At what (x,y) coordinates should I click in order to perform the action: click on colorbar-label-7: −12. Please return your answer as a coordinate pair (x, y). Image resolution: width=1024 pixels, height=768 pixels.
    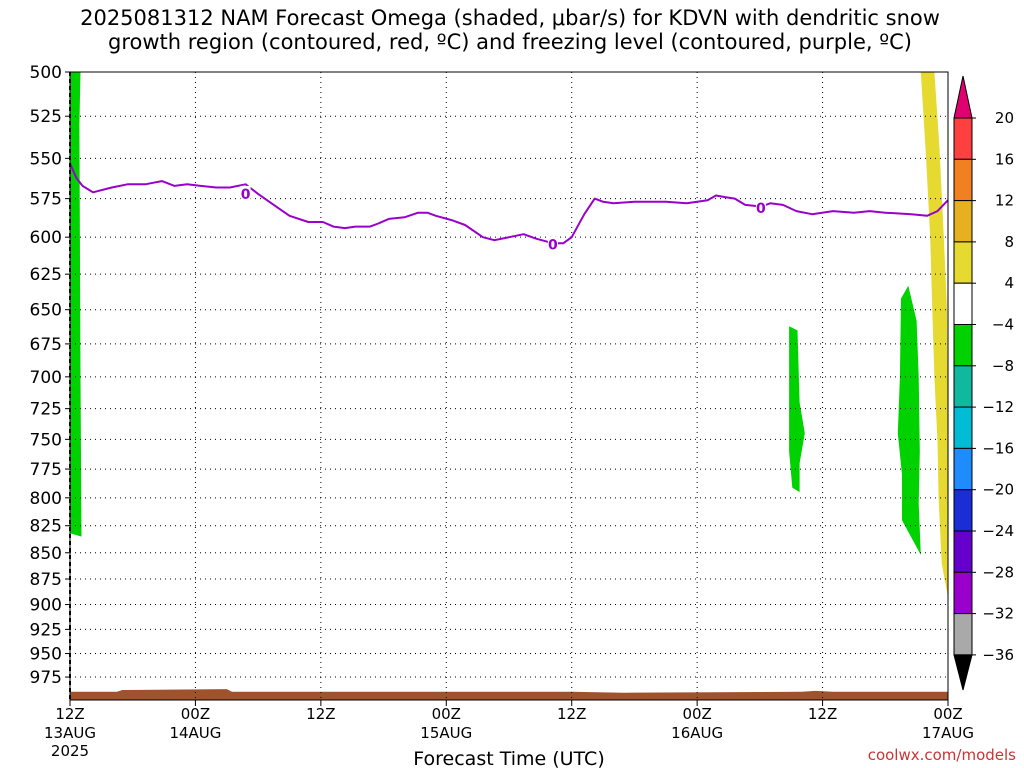
    Looking at the image, I should click on (998, 407).